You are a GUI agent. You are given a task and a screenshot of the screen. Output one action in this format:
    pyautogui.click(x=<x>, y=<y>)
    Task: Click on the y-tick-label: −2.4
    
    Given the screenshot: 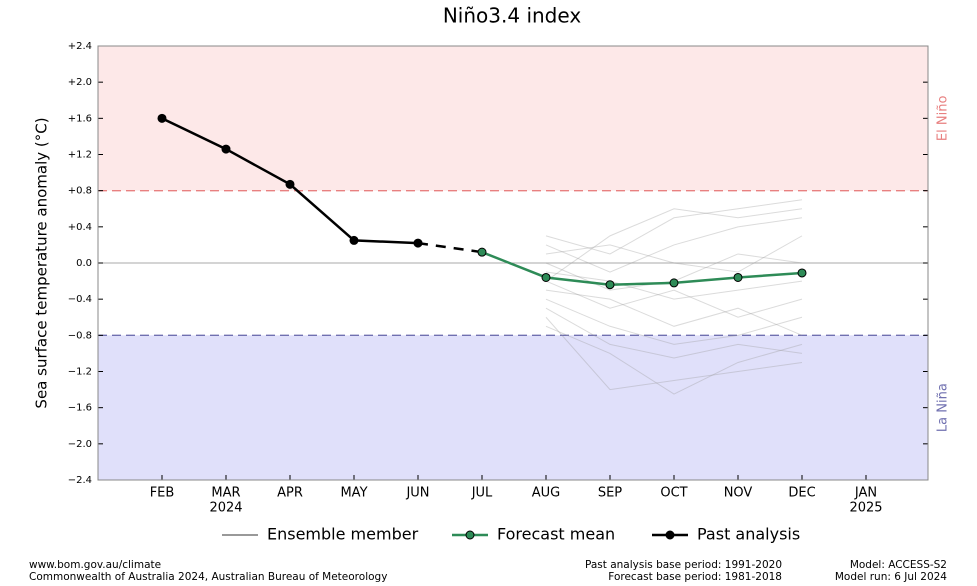 What is the action you would take?
    pyautogui.click(x=80, y=480)
    